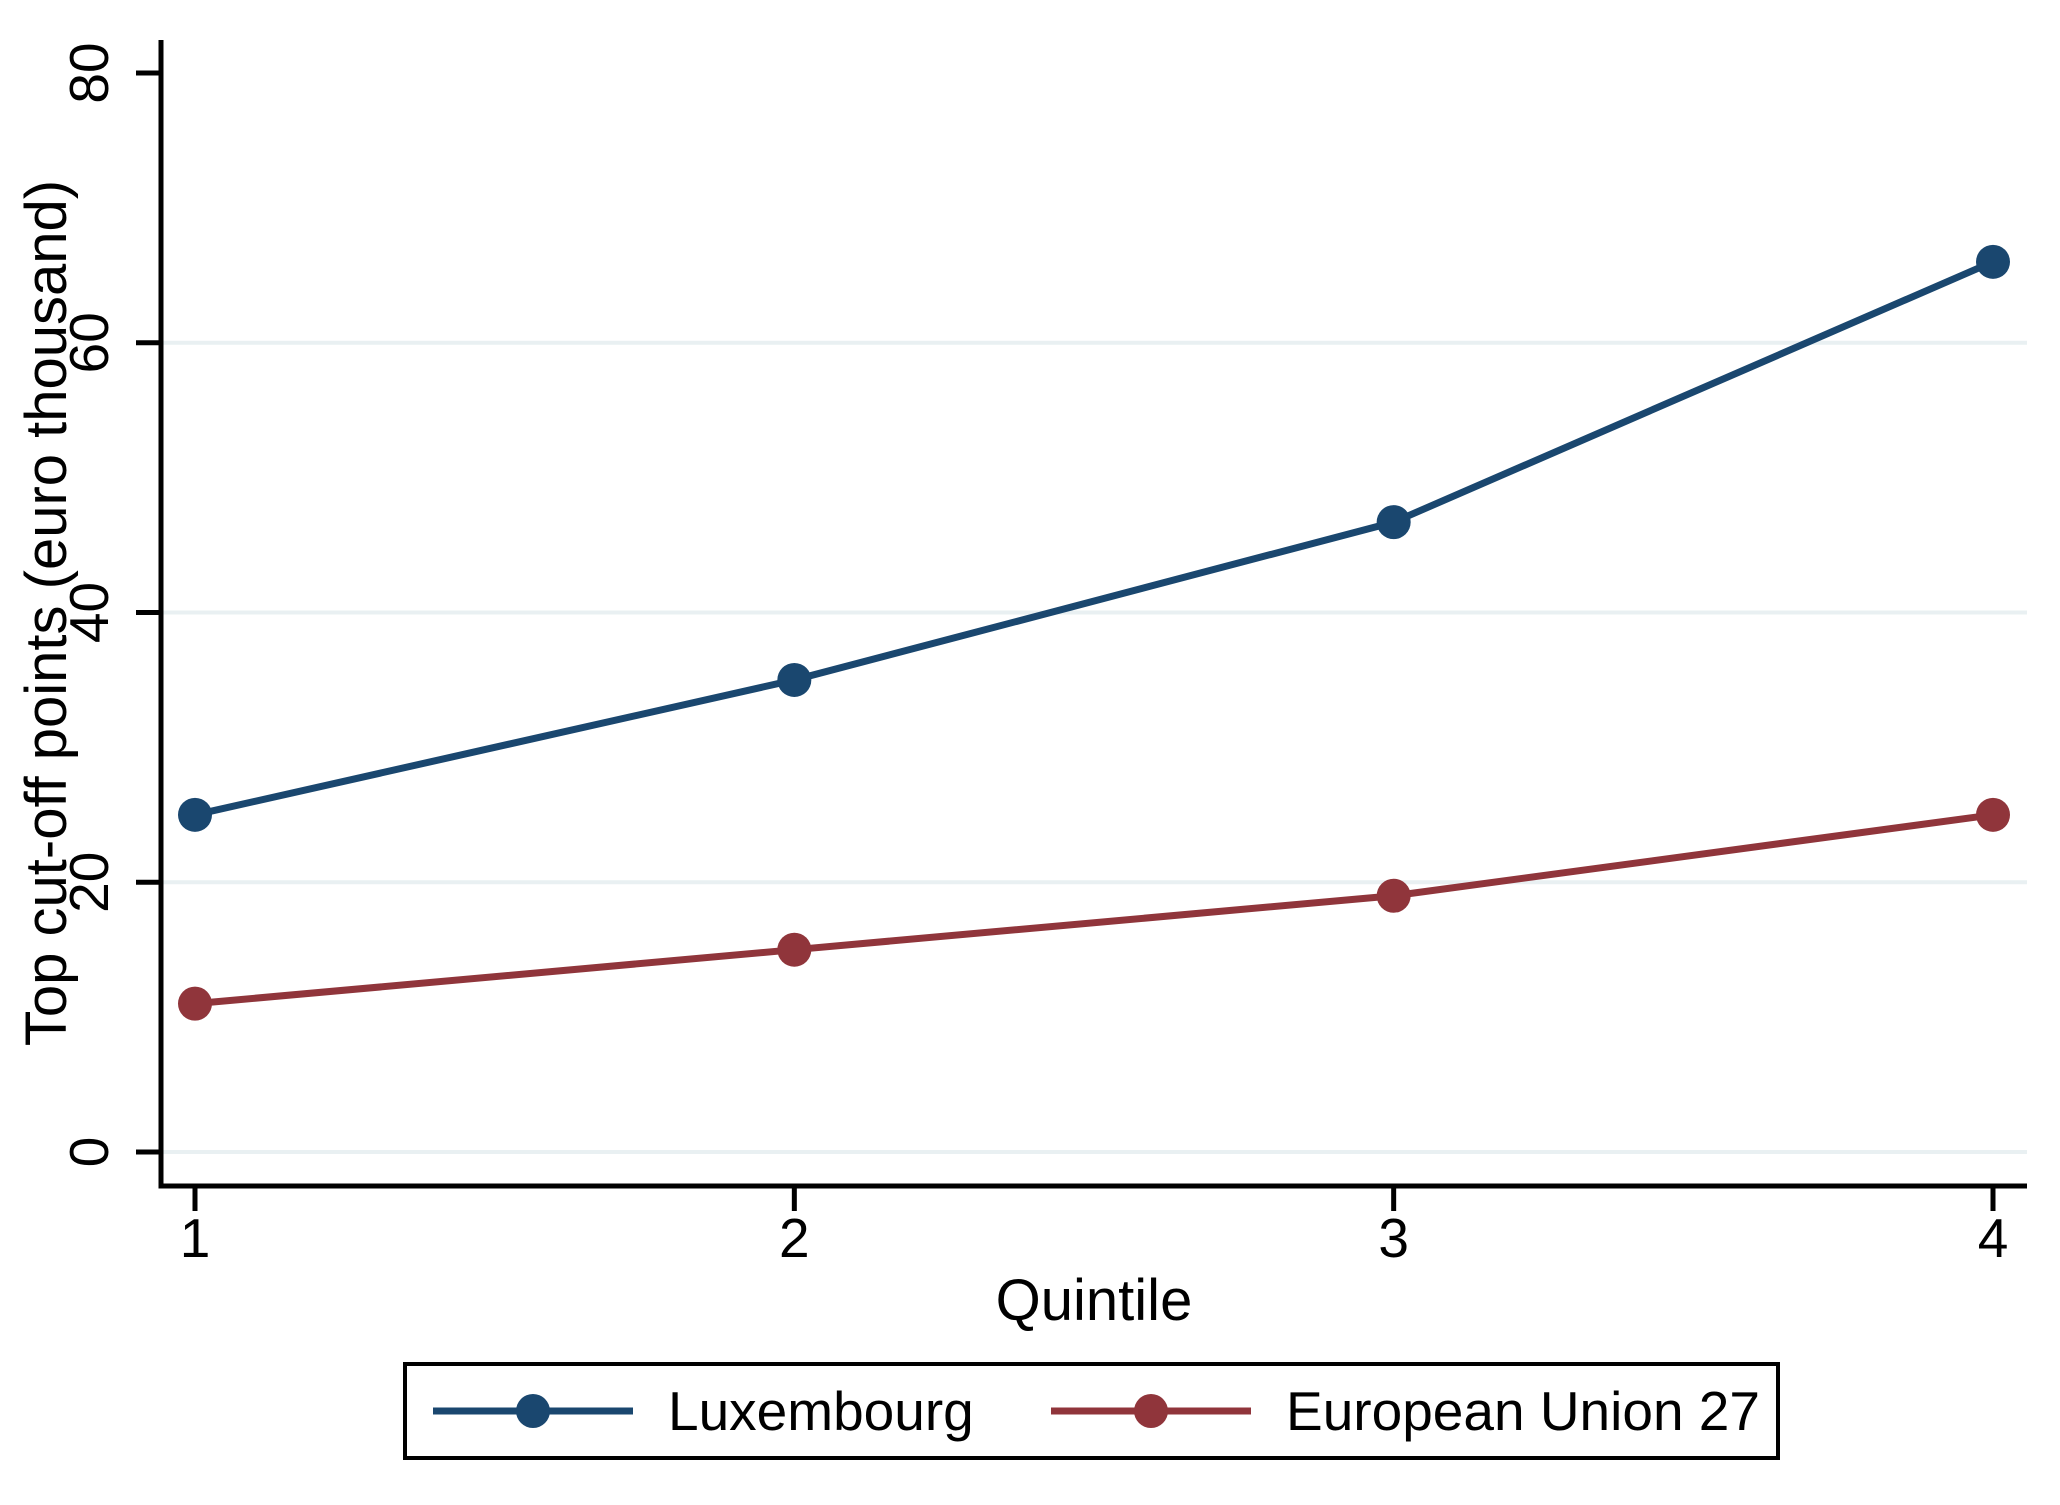 The height and width of the screenshot is (1505, 2060). What do you see at coordinates (1151, 1411) in the screenshot?
I see `european-union-27-line-marker-icon` at bounding box center [1151, 1411].